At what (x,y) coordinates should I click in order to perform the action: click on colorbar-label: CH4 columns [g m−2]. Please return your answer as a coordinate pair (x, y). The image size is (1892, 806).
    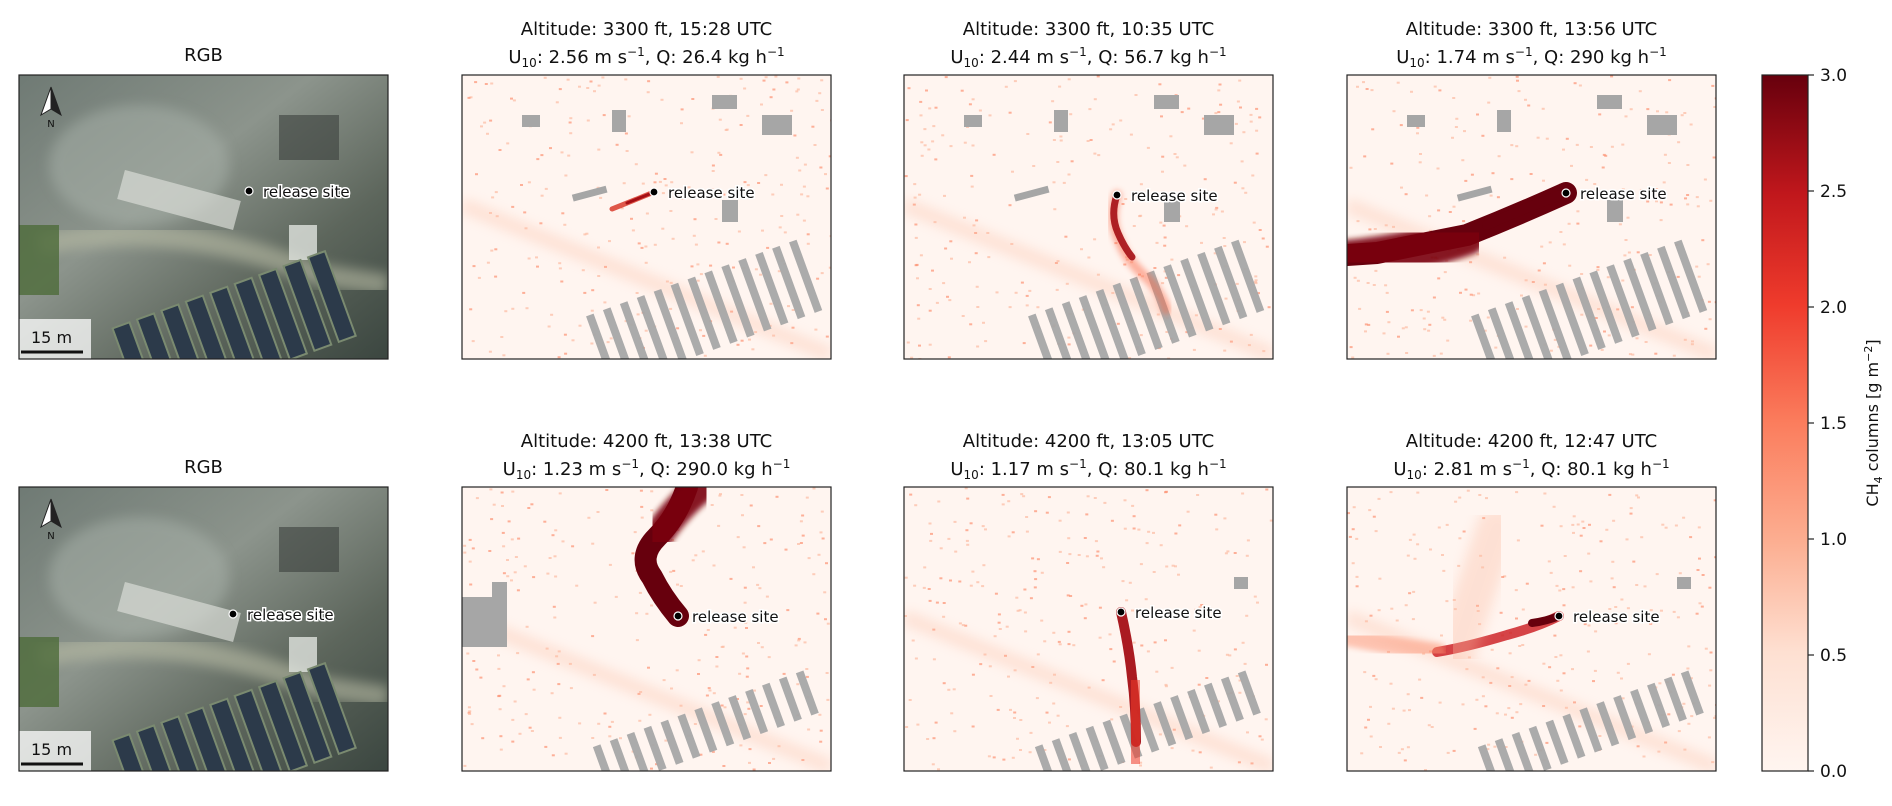
    Looking at the image, I should click on (1873, 422).